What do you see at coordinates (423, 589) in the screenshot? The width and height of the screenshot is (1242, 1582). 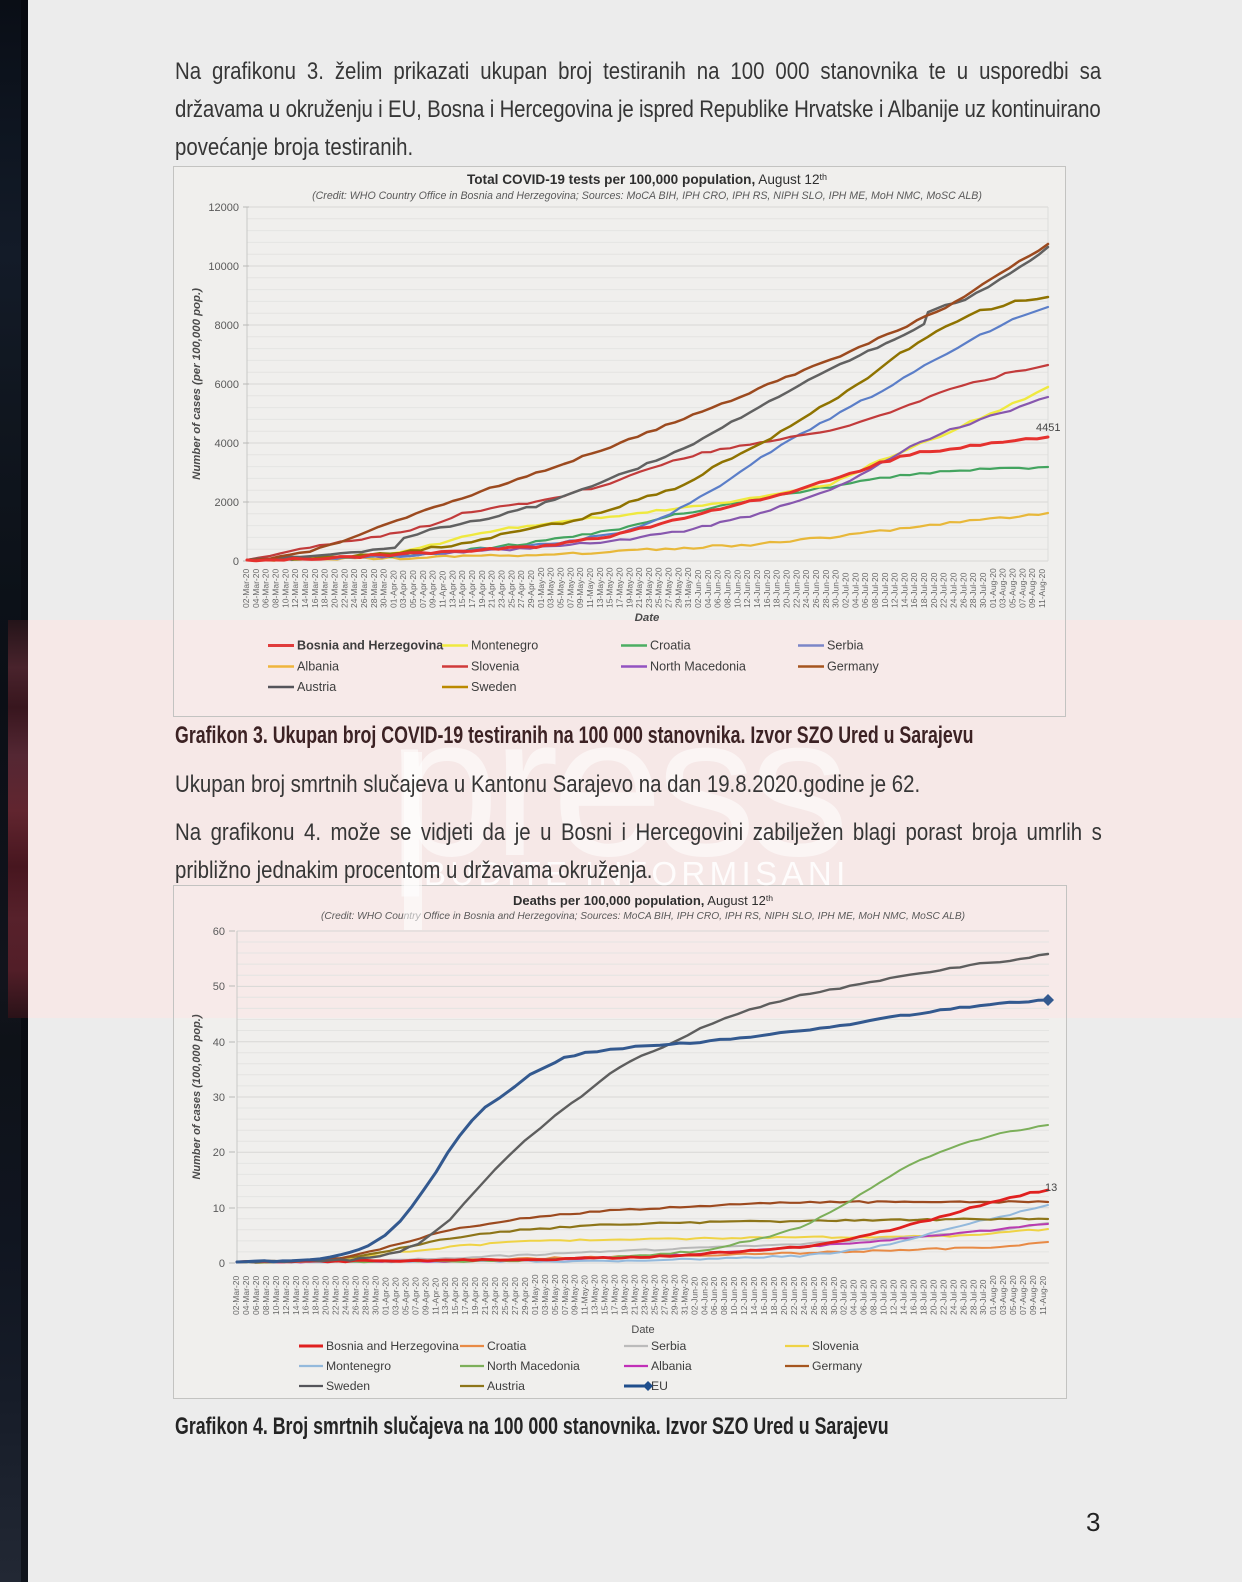 I see `svg-text: 07-Apr-20` at bounding box center [423, 589].